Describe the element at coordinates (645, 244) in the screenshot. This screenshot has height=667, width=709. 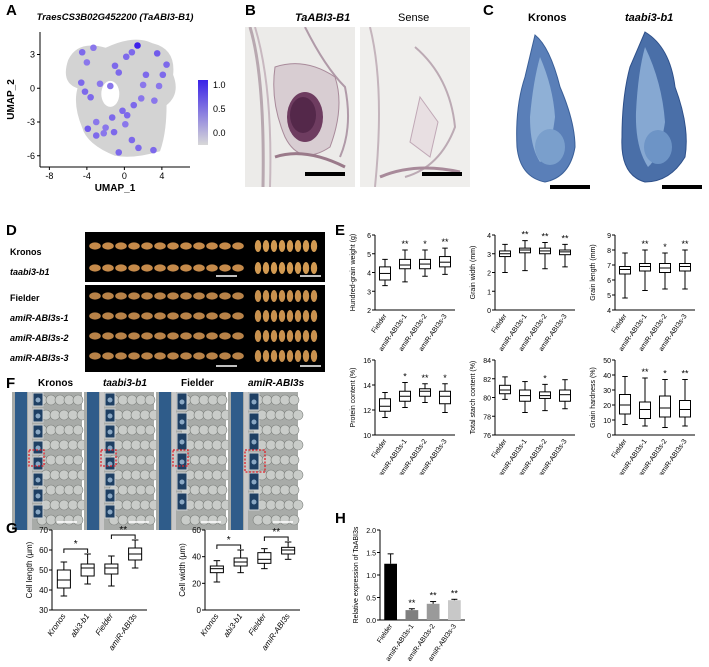
I see `e-plot-2-sig-1: **` at that location.